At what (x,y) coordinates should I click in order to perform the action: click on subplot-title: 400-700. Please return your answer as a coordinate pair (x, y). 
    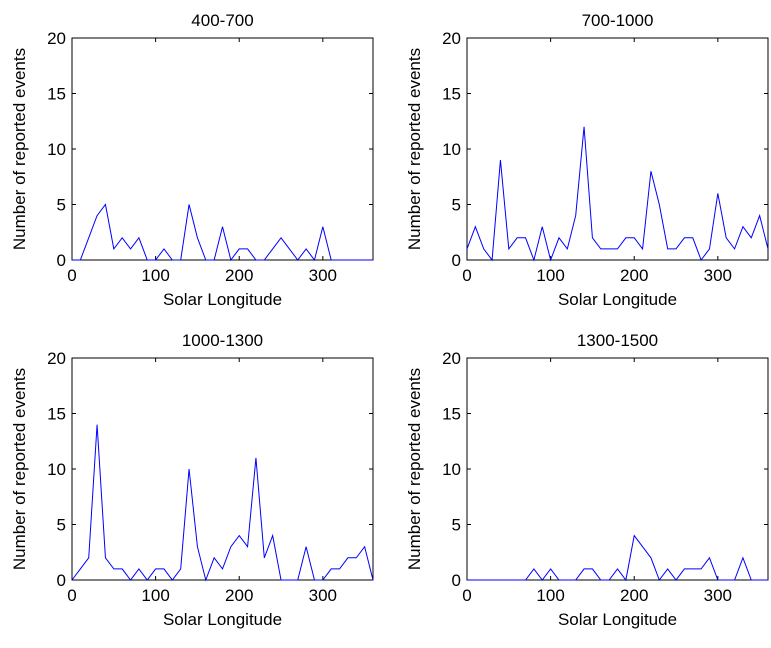
    Looking at the image, I should click on (222, 20).